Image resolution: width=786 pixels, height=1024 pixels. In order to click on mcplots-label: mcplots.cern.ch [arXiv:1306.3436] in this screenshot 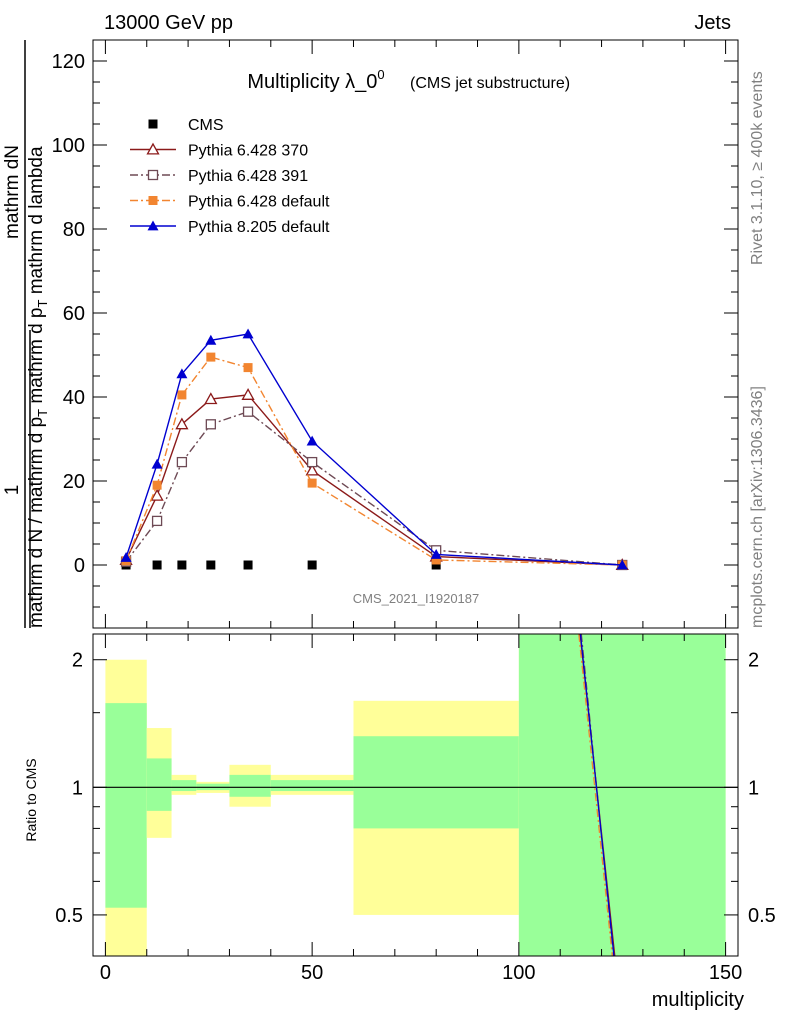, I will do `click(757, 507)`.